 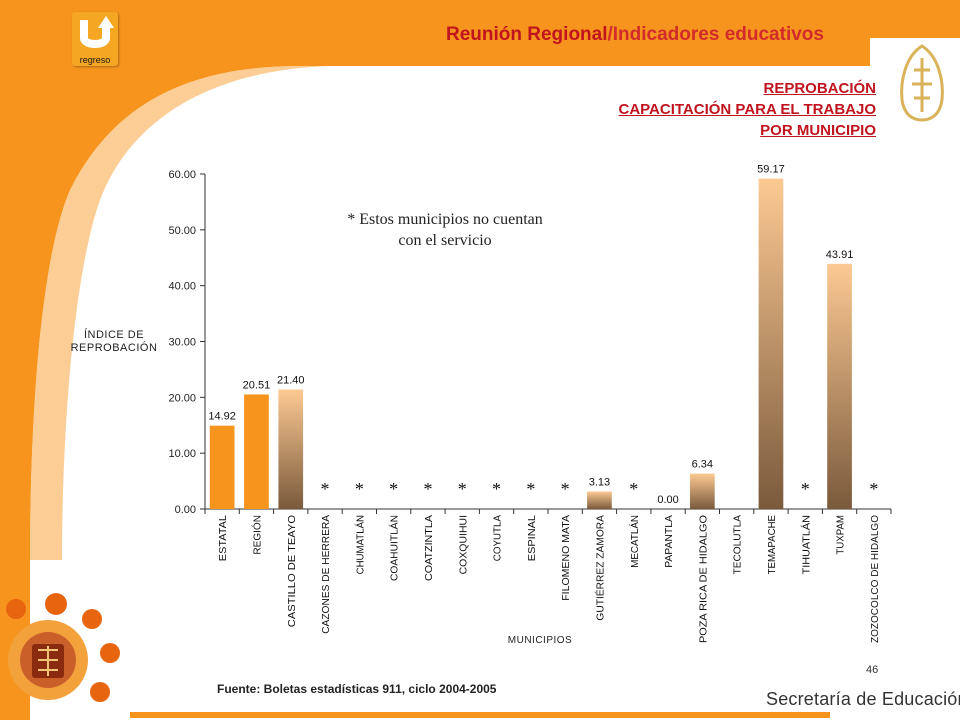 I want to click on x-category-label: CHUMATLÁN, so click(x=359, y=544).